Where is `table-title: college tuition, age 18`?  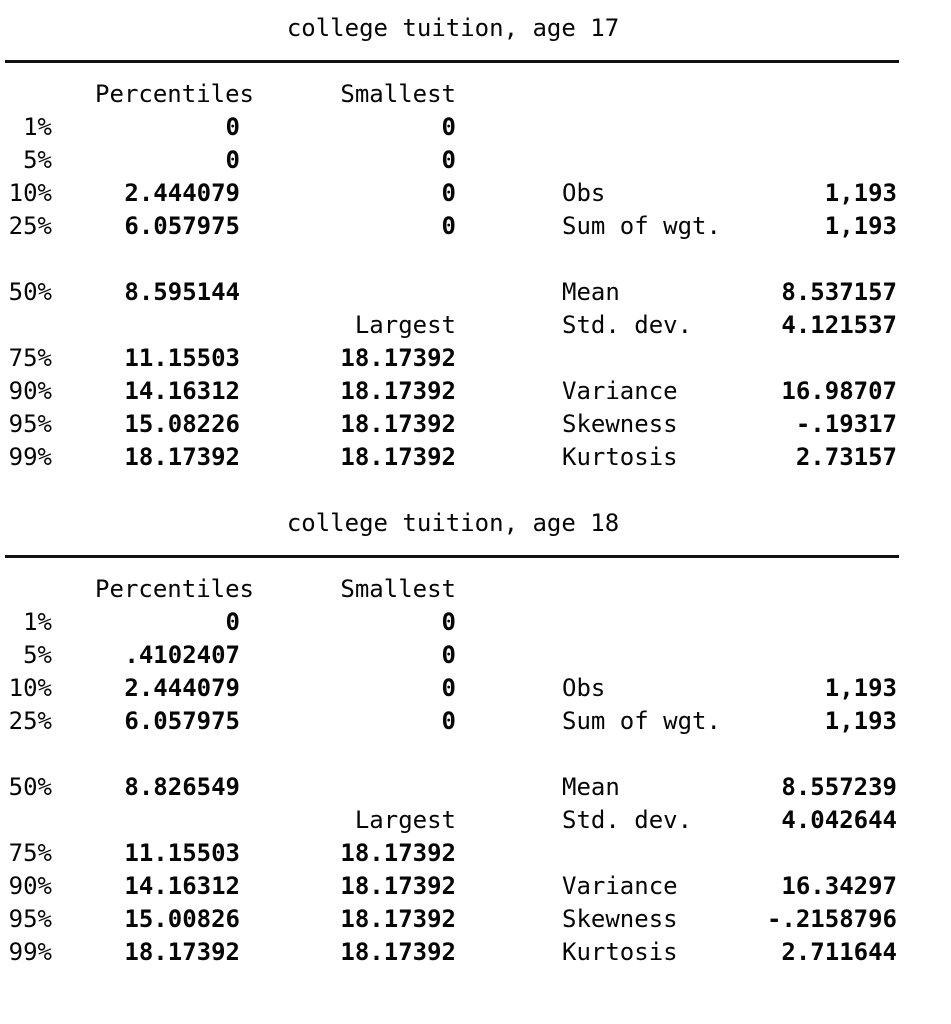
table-title: college tuition, age 18 is located at coordinates (453, 523).